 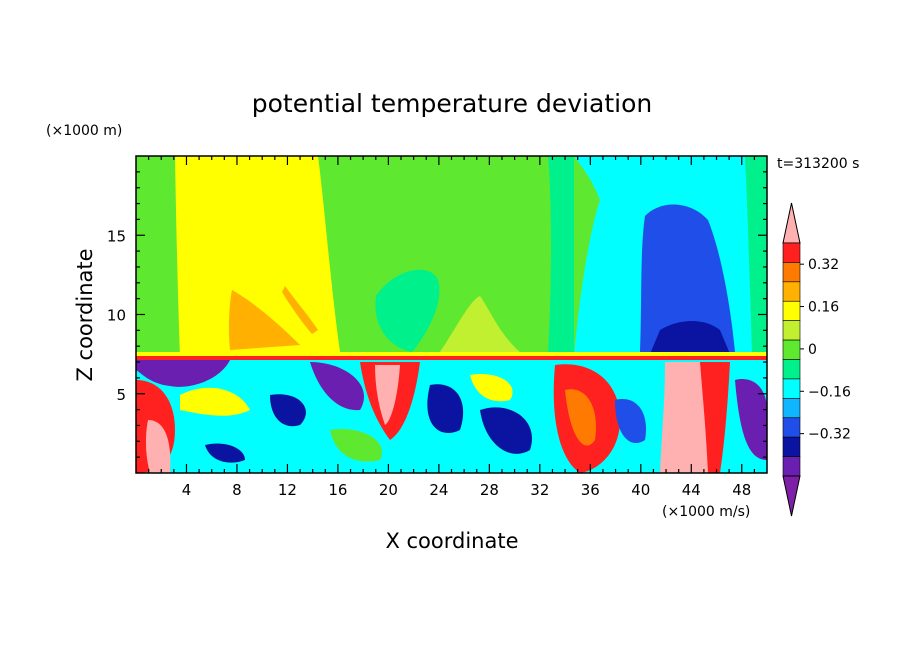 I want to click on lower-purple-left, so click(x=183, y=373).